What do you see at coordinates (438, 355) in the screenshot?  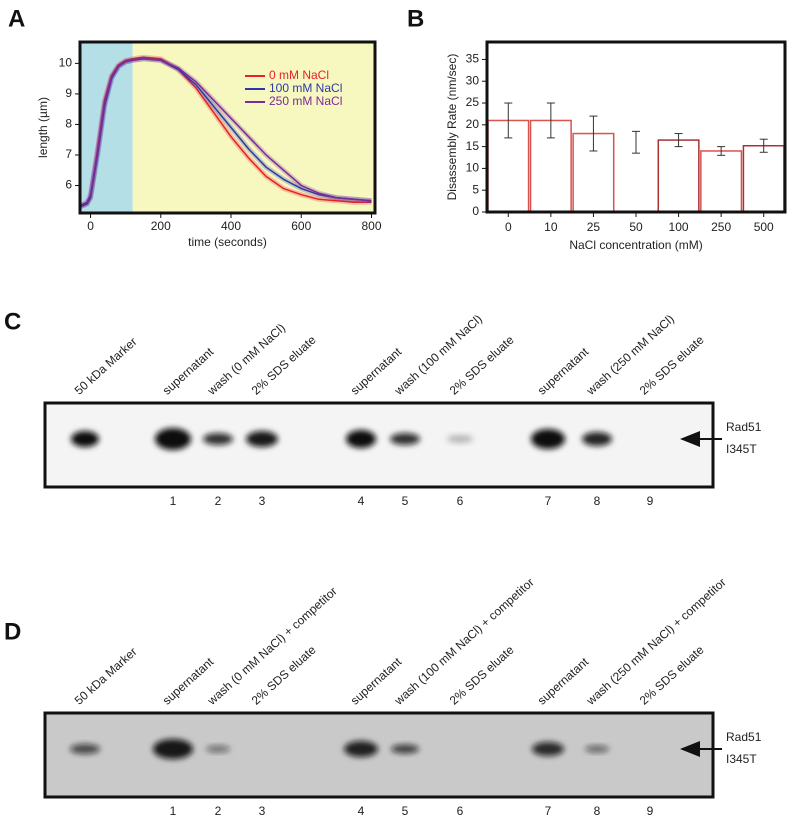 I see `lane-label: wash (100 mM NaCl)` at bounding box center [438, 355].